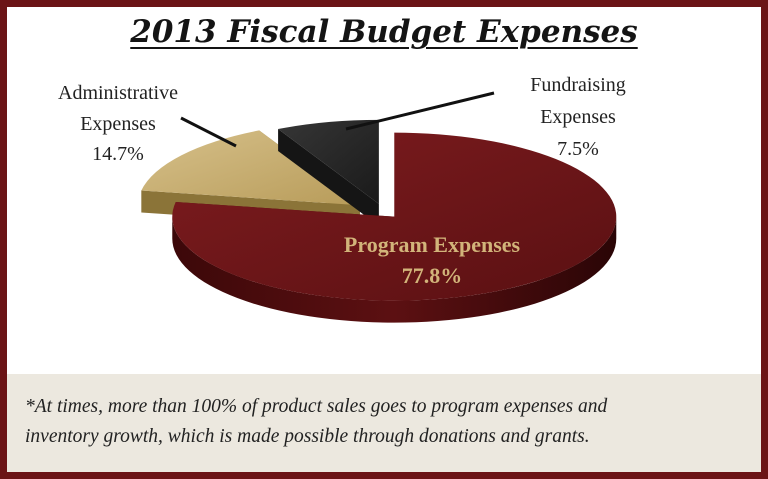  What do you see at coordinates (578, 85) in the screenshot?
I see `fundraising-label-line-1: Fundraising` at bounding box center [578, 85].